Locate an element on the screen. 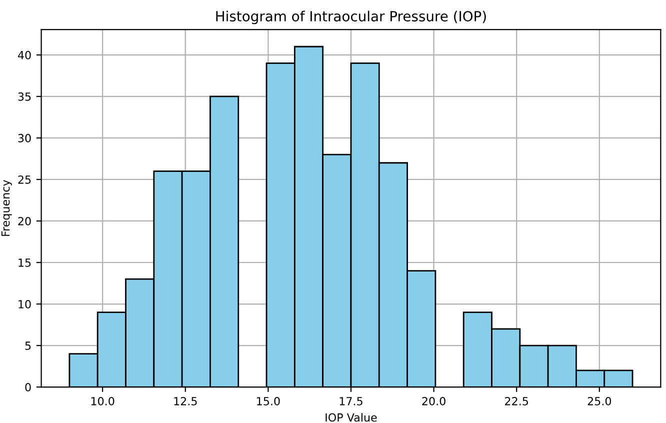  y-tick-label: 40 is located at coordinates (24, 55).